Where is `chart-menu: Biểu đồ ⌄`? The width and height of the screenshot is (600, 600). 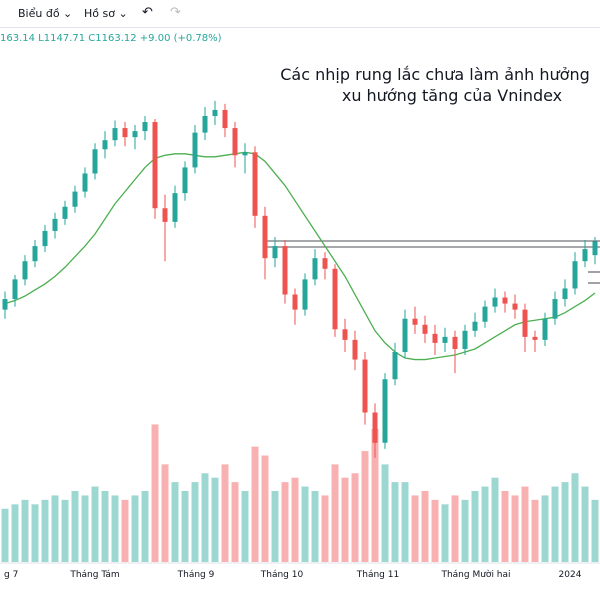 chart-menu: Biểu đồ ⌄ is located at coordinates (45, 13).